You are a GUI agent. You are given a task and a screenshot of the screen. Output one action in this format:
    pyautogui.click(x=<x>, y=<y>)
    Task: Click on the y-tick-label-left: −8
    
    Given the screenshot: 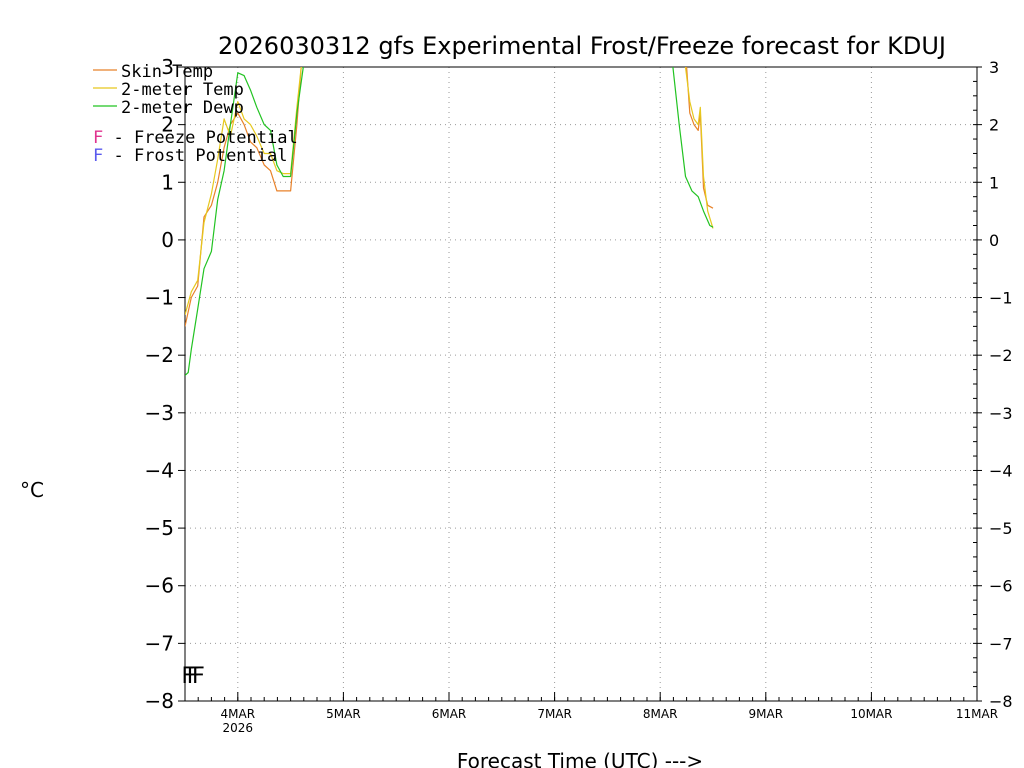 What is the action you would take?
    pyautogui.click(x=159, y=701)
    